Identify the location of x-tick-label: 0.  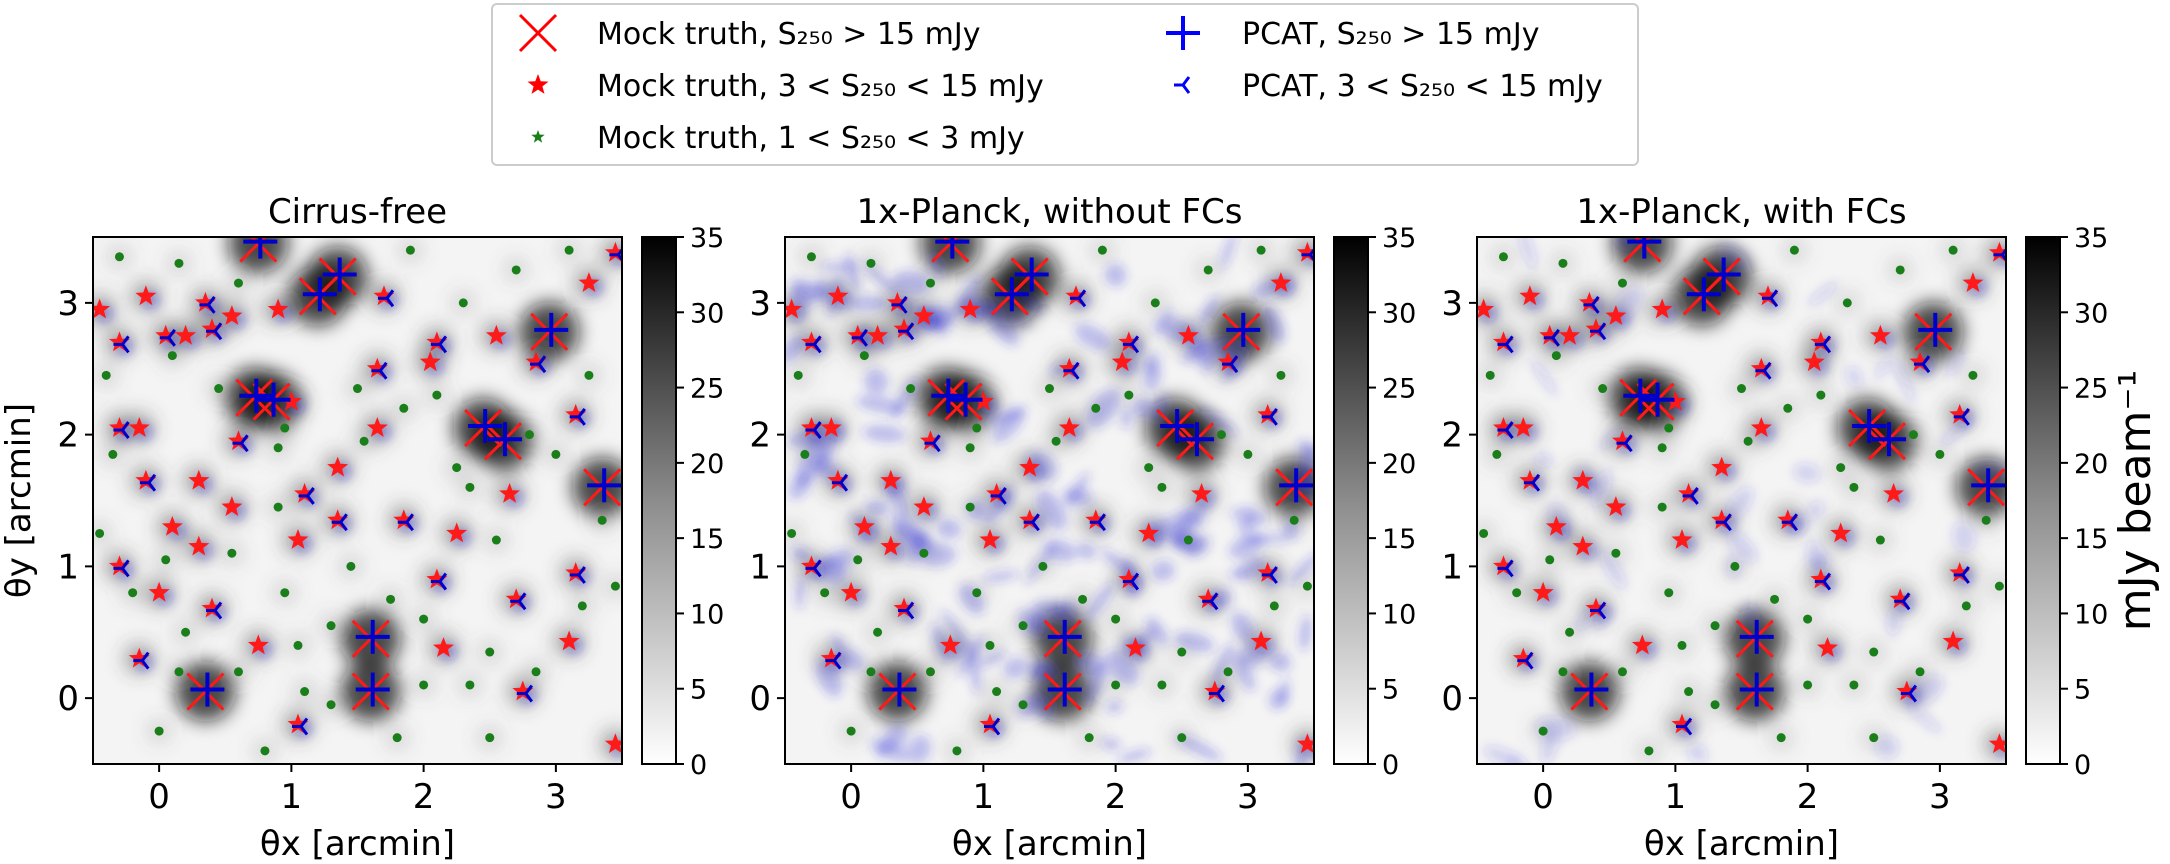
(1543, 797).